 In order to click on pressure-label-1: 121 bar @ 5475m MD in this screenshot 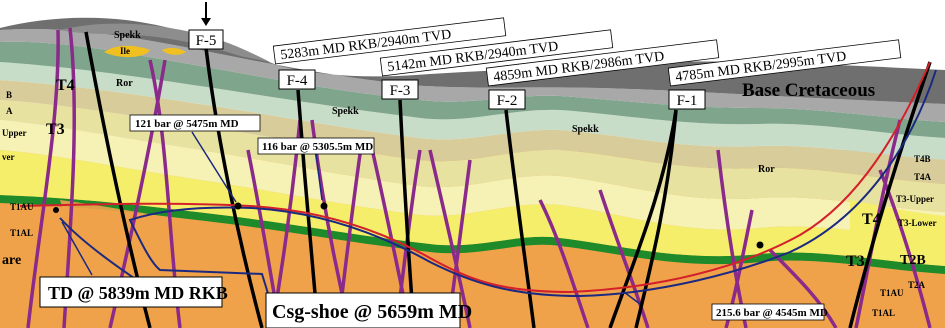, I will do `click(195, 123)`.